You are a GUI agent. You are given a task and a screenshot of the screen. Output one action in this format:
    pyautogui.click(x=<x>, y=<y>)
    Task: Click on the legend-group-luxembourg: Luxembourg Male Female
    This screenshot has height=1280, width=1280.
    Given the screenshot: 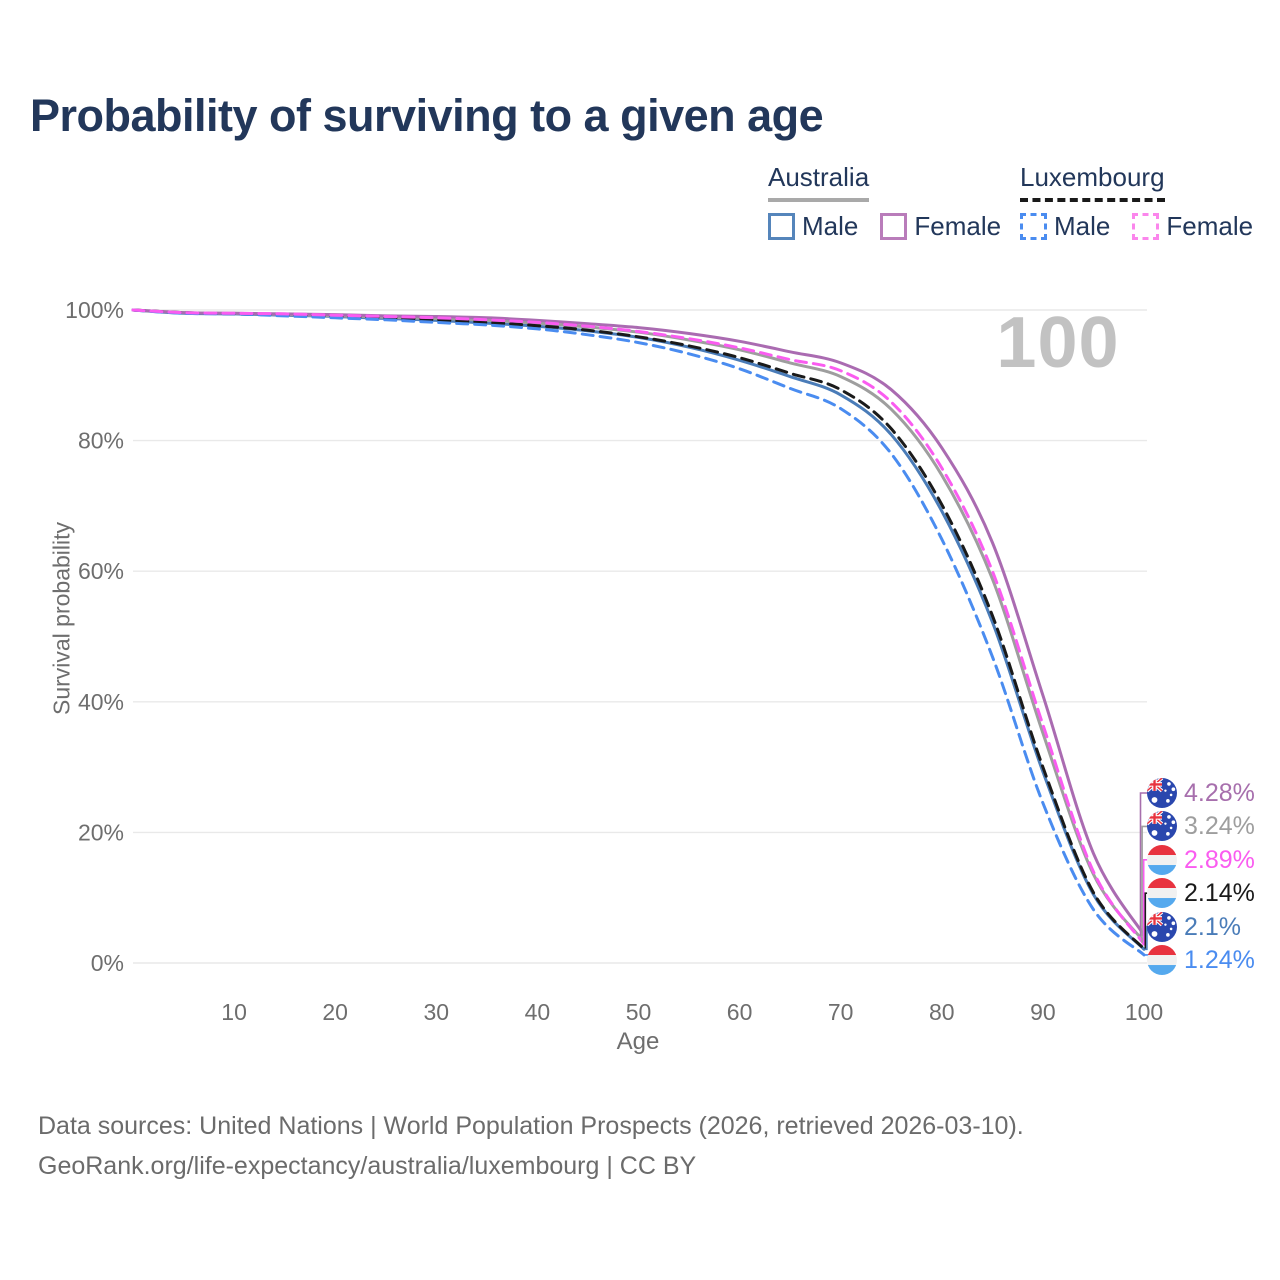 What is the action you would take?
    pyautogui.click(x=1136, y=202)
    